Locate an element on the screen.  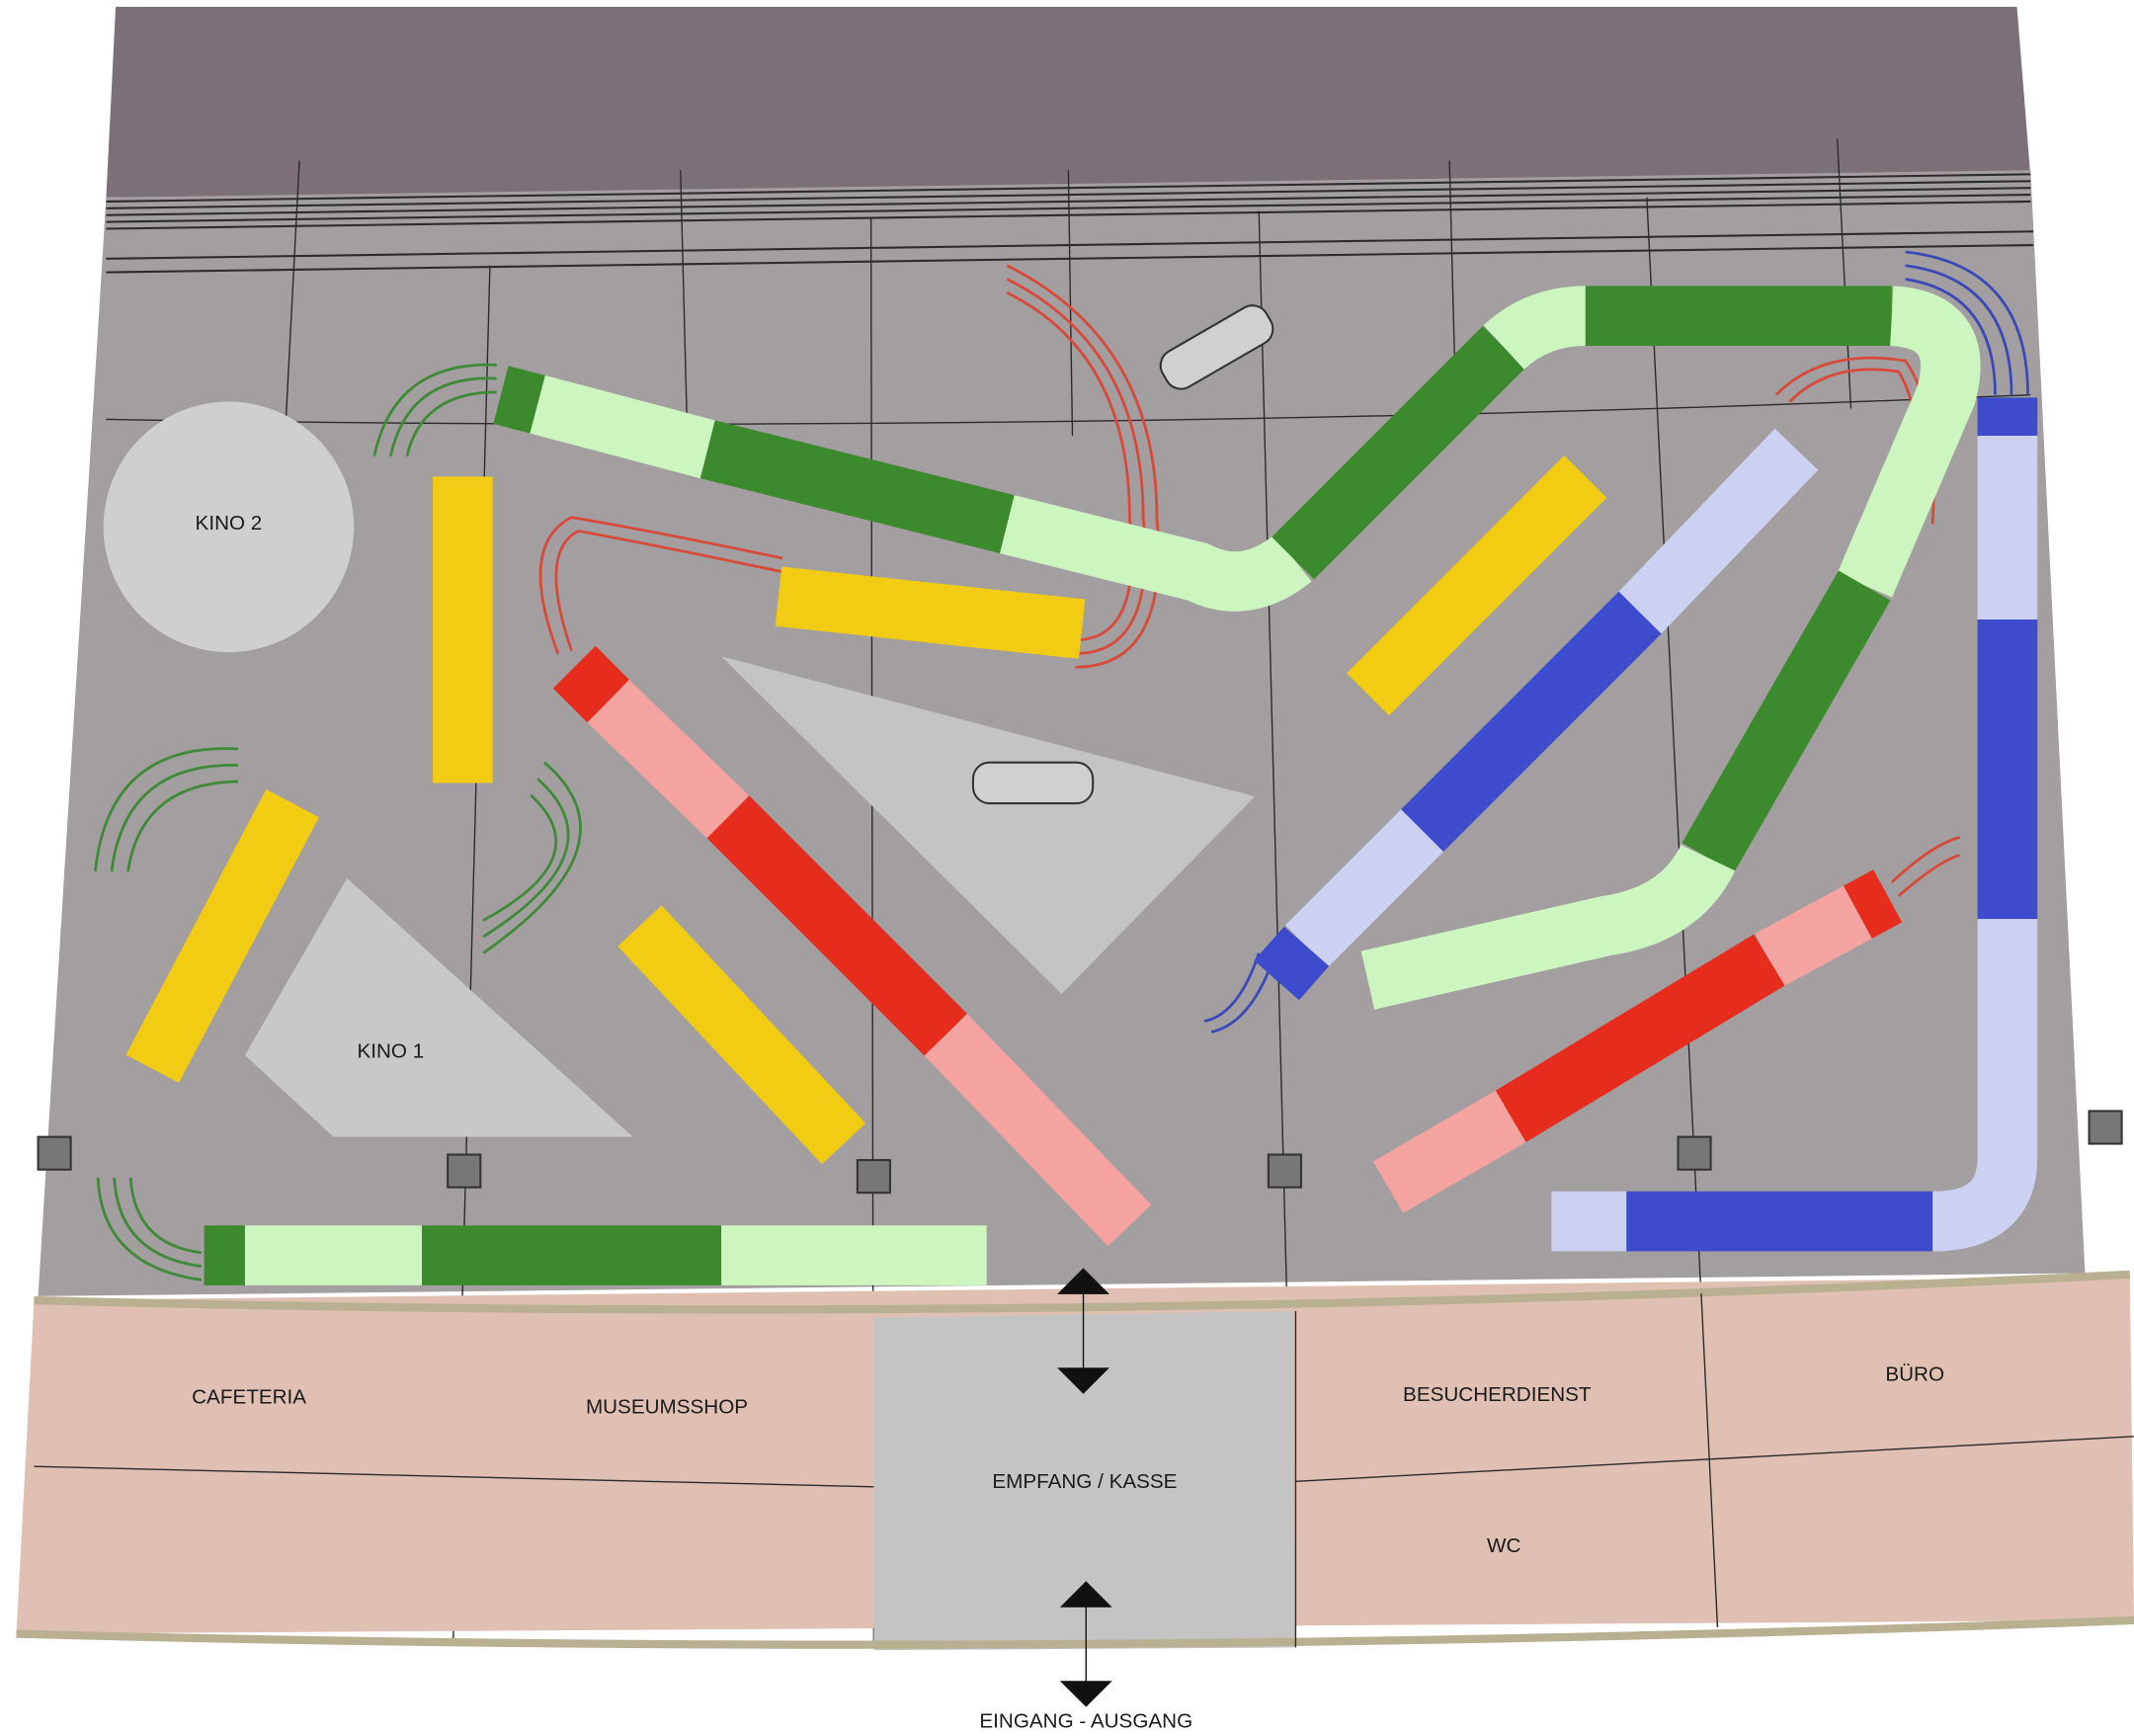
room-label: BÜRO is located at coordinates (1914, 1374).